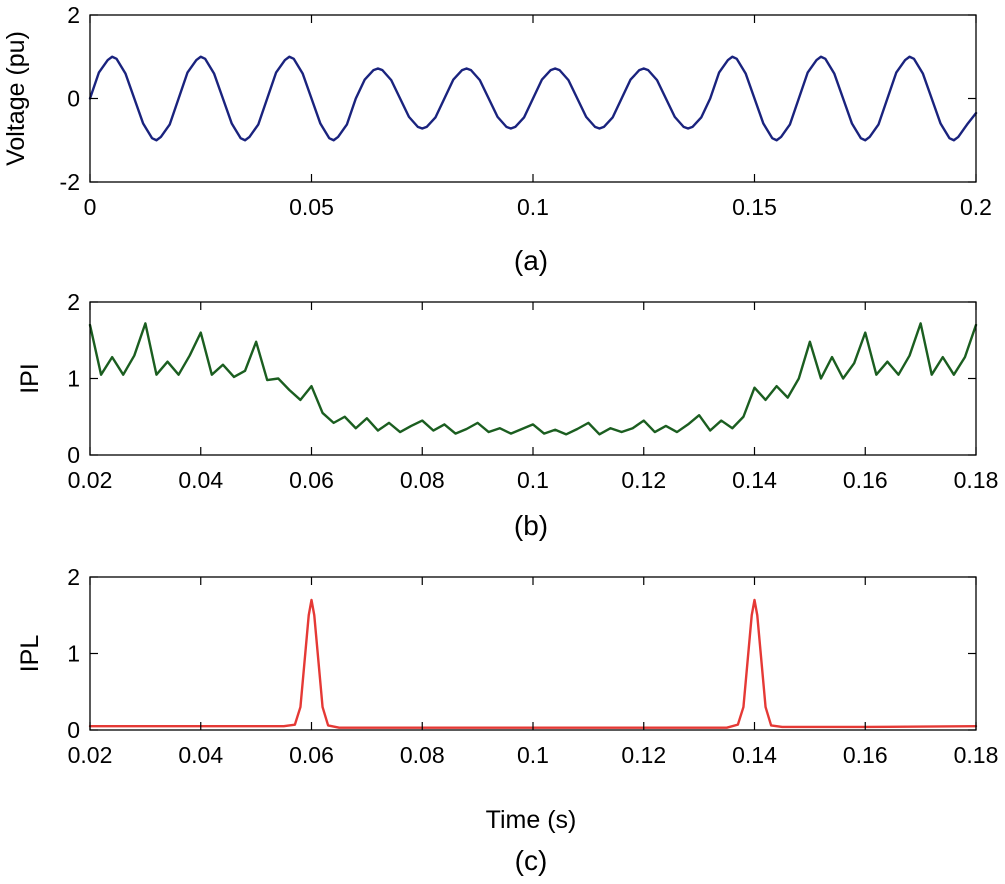  I want to click on x-tick-label: 0.05, so click(311, 207).